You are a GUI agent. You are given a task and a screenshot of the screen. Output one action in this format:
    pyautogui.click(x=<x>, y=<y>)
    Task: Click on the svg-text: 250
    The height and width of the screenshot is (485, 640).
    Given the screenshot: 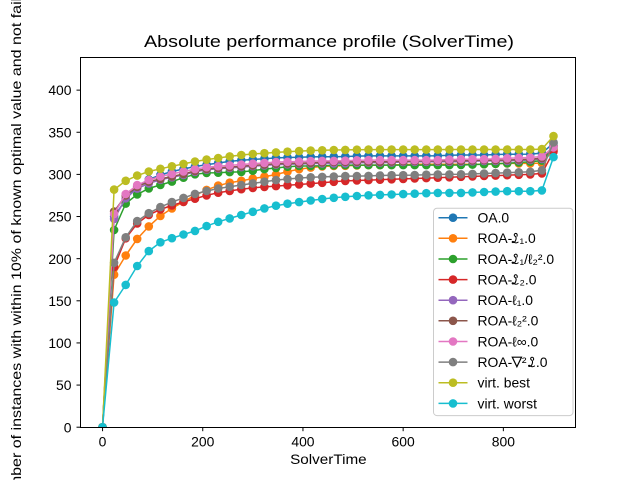 What is the action you would take?
    pyautogui.click(x=59, y=217)
    